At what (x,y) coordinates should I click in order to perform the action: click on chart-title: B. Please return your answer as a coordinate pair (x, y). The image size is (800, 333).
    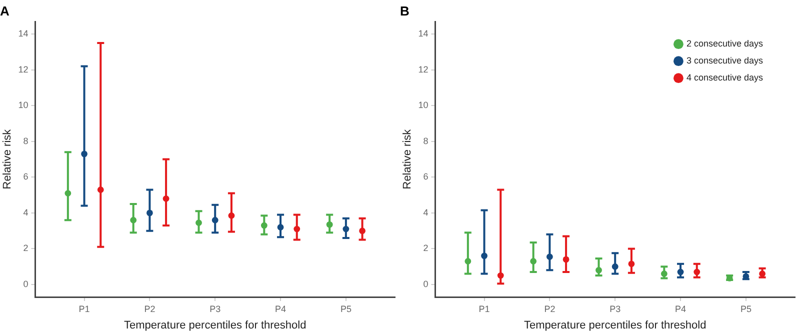
    Looking at the image, I should click on (405, 10).